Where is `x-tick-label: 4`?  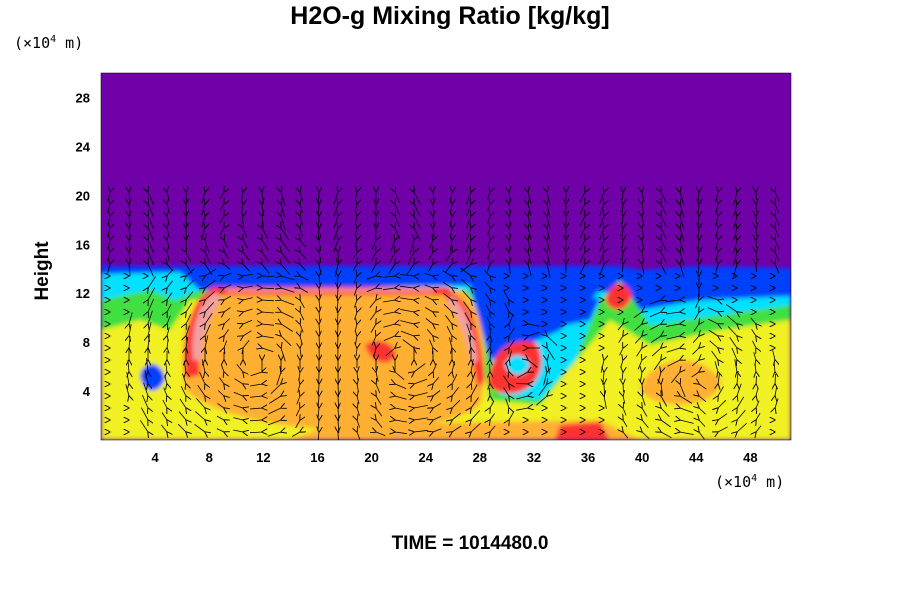 x-tick-label: 4 is located at coordinates (156, 457).